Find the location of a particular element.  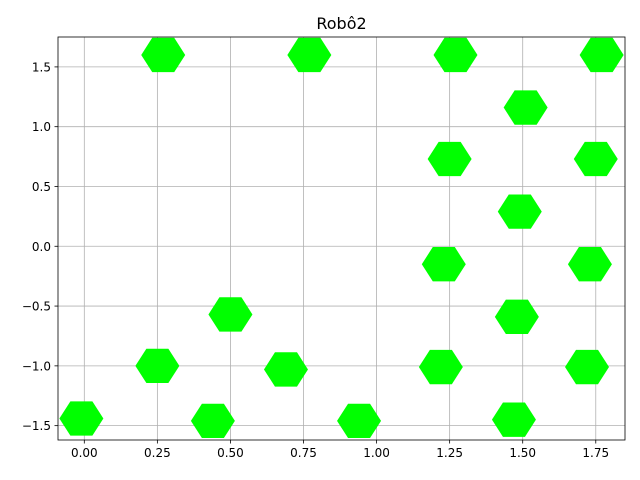

x-tick-label: 1.50 is located at coordinates (522, 453).